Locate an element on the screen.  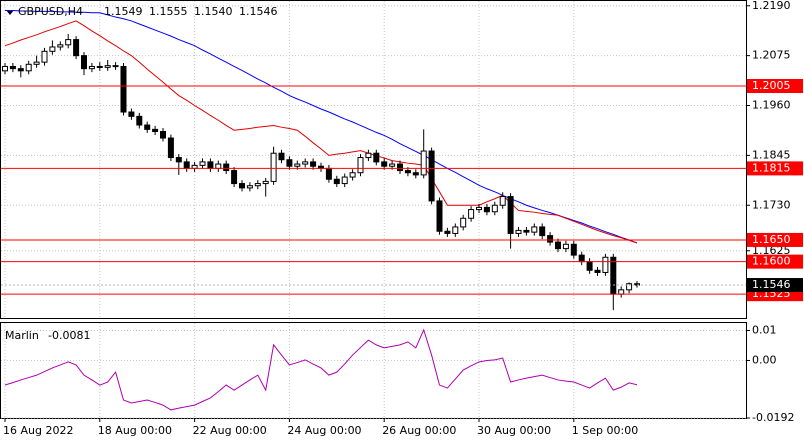
current-price-box is located at coordinates (775, 285).